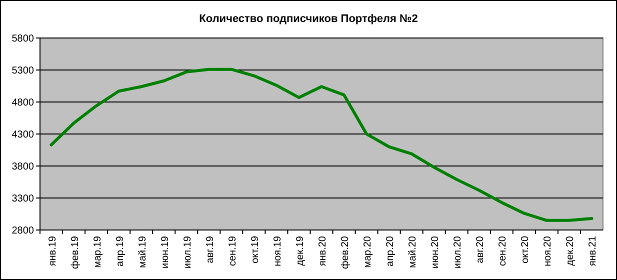 The height and width of the screenshot is (280, 617). What do you see at coordinates (120, 251) in the screenshot?
I see `x-tick-label: апр.19` at bounding box center [120, 251].